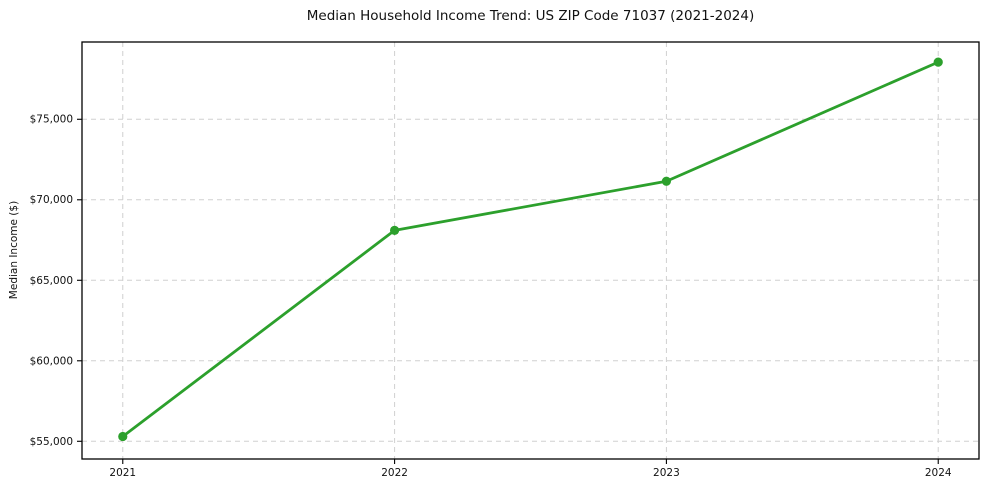 The width and height of the screenshot is (989, 490). What do you see at coordinates (51, 200) in the screenshot?
I see `y-tick-label: $70,000` at bounding box center [51, 200].